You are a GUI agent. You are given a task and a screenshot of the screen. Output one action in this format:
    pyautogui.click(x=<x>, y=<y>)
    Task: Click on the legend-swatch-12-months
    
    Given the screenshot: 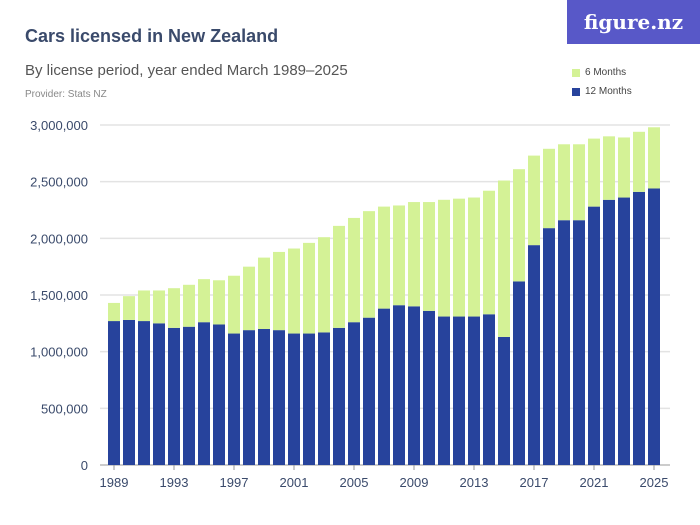 What is the action you would take?
    pyautogui.click(x=576, y=91)
    